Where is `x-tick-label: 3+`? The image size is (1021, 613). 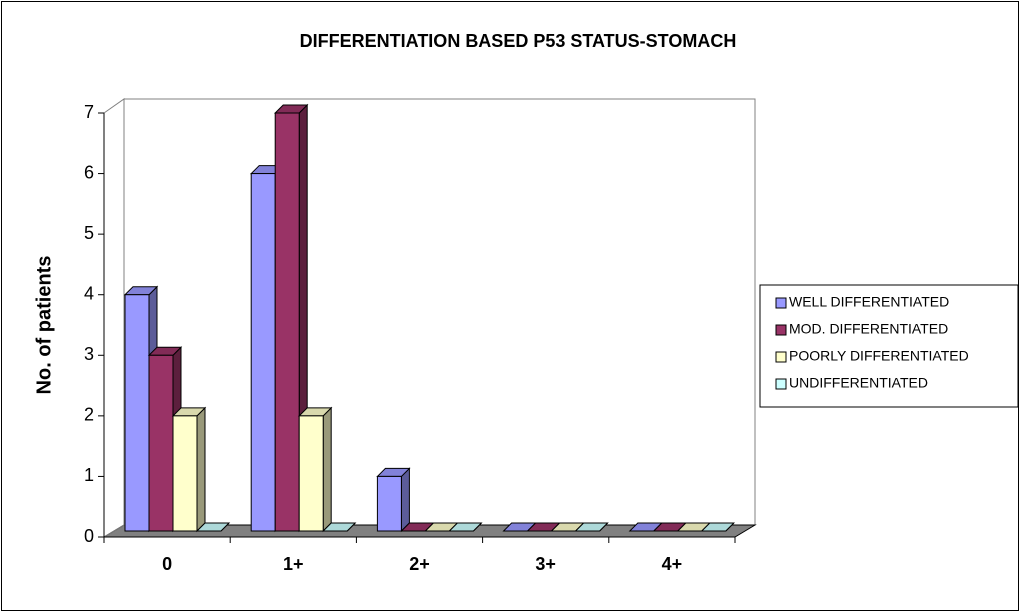
x-tick-label: 3+ is located at coordinates (545, 564).